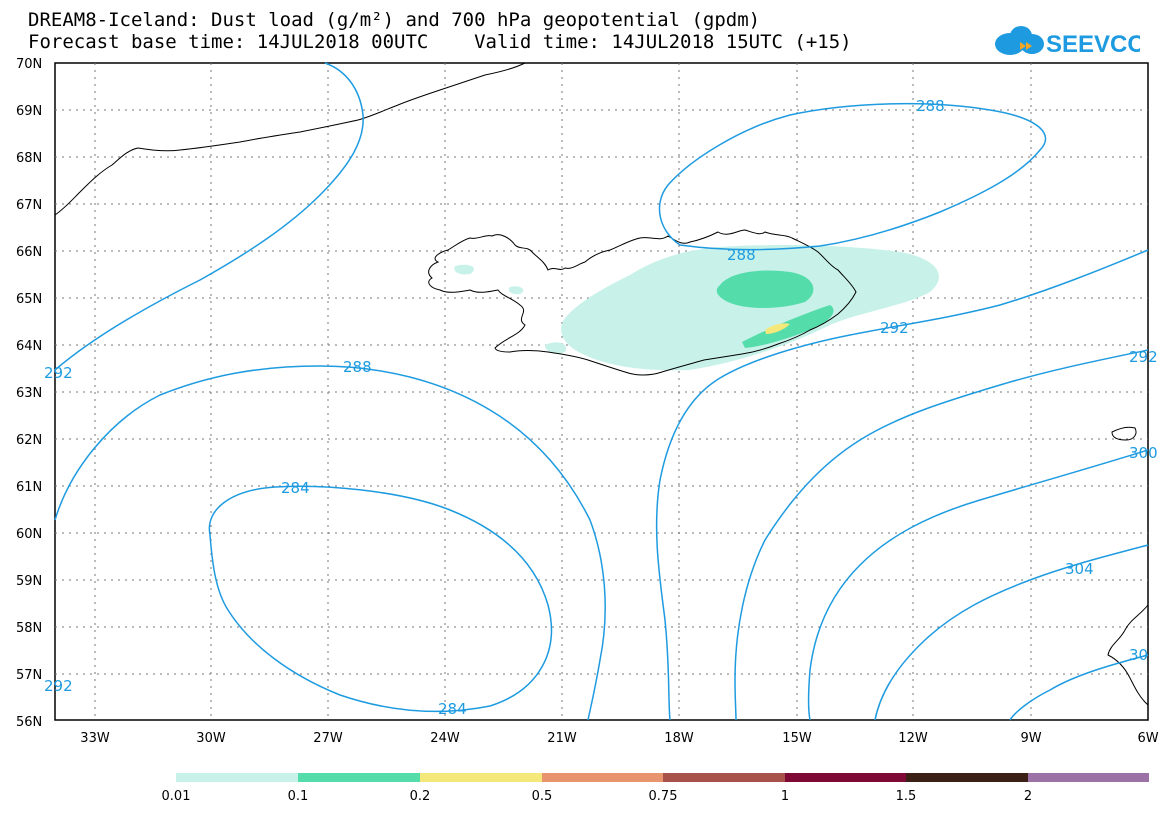  Describe the element at coordinates (29, 534) in the screenshot. I see `lat-label: 60N` at that location.